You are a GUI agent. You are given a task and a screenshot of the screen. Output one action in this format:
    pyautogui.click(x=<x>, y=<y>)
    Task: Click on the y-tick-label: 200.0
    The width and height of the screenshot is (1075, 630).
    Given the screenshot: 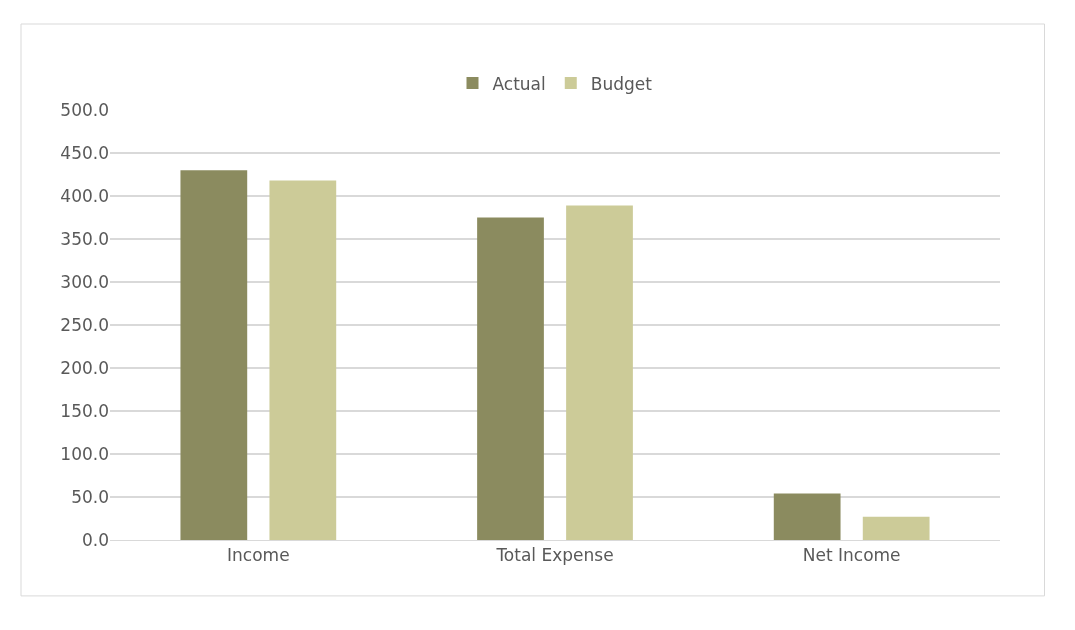 What is the action you would take?
    pyautogui.click(x=84, y=367)
    